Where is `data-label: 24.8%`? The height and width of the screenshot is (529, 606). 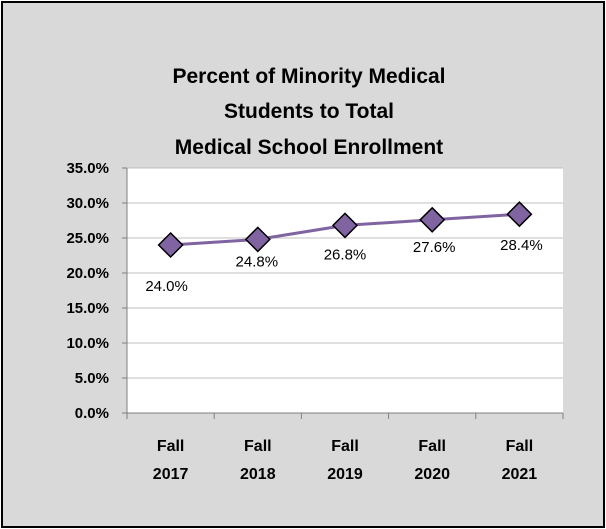
data-label: 24.8% is located at coordinates (257, 261).